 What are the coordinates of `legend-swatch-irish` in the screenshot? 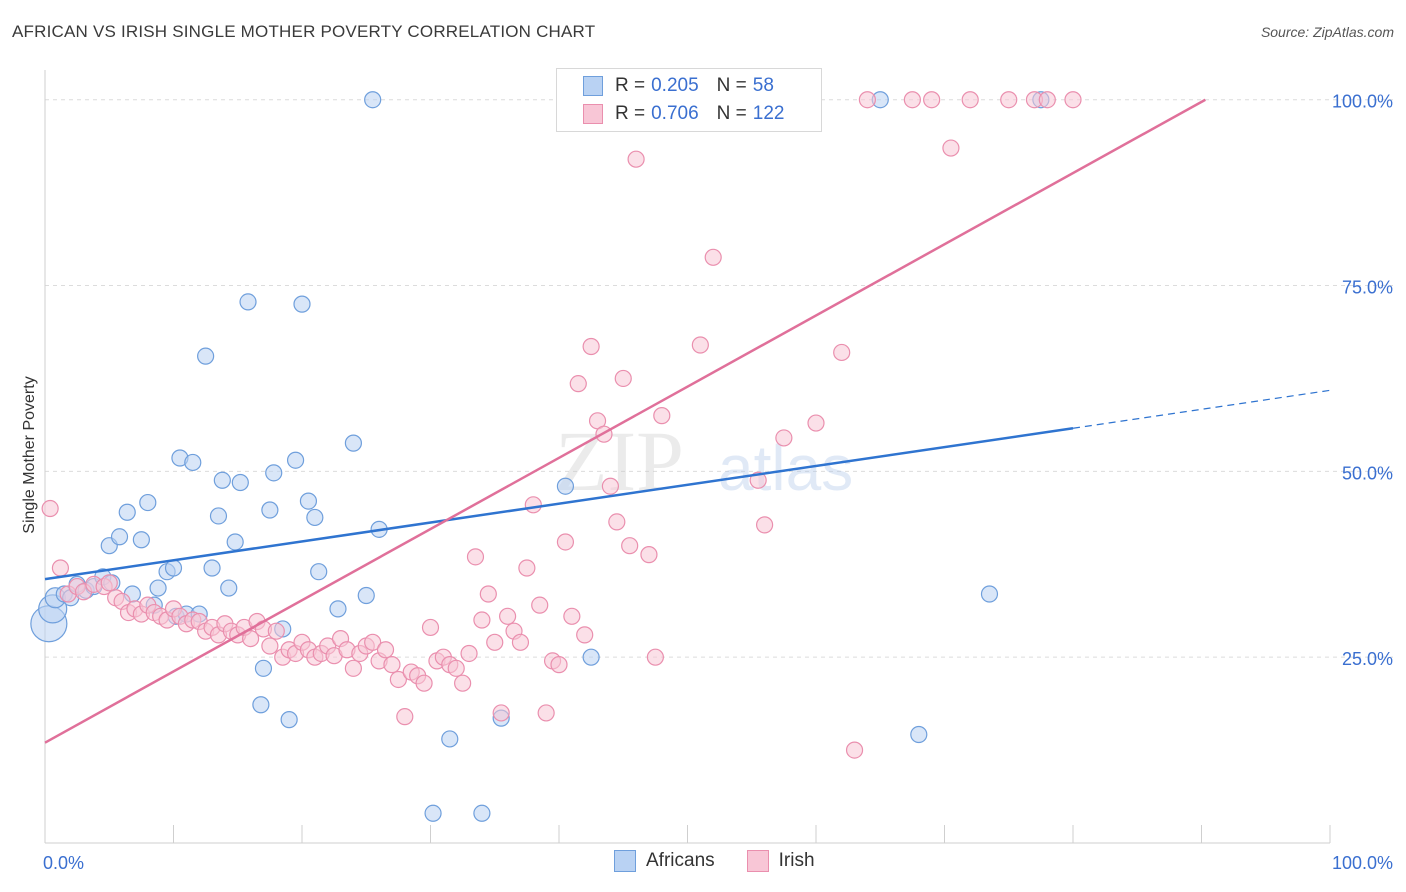 It's located at (593, 114).